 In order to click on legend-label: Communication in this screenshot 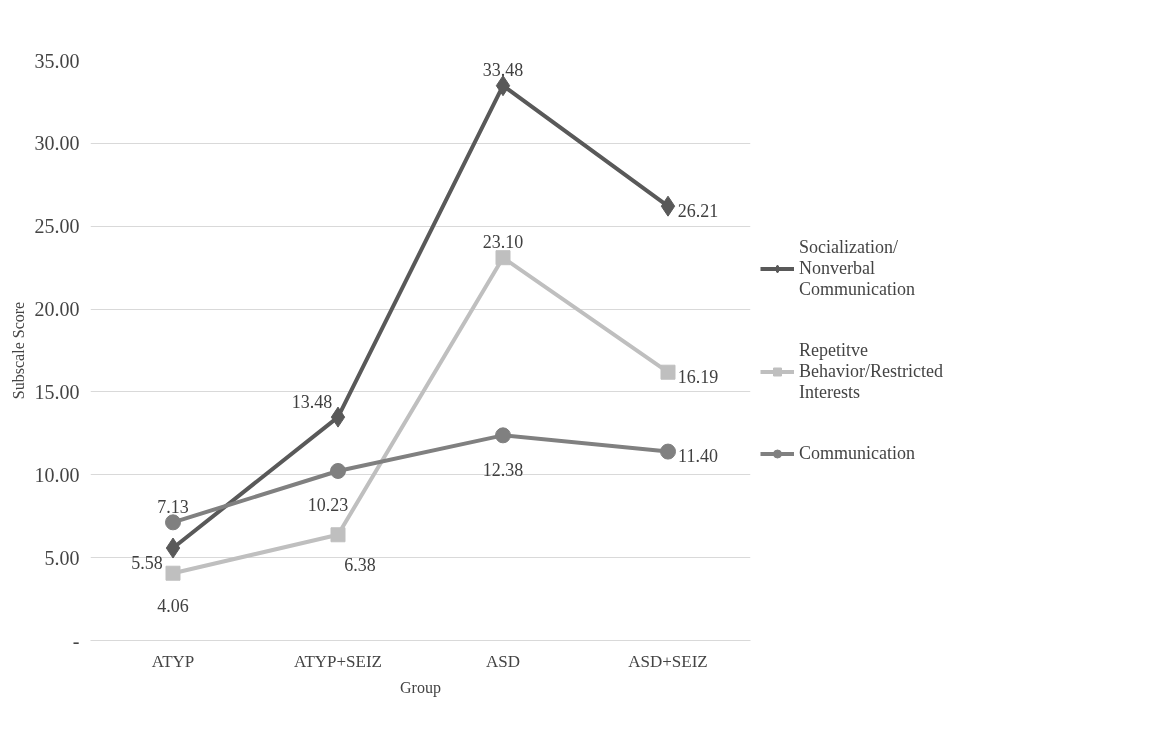, I will do `click(857, 453)`.